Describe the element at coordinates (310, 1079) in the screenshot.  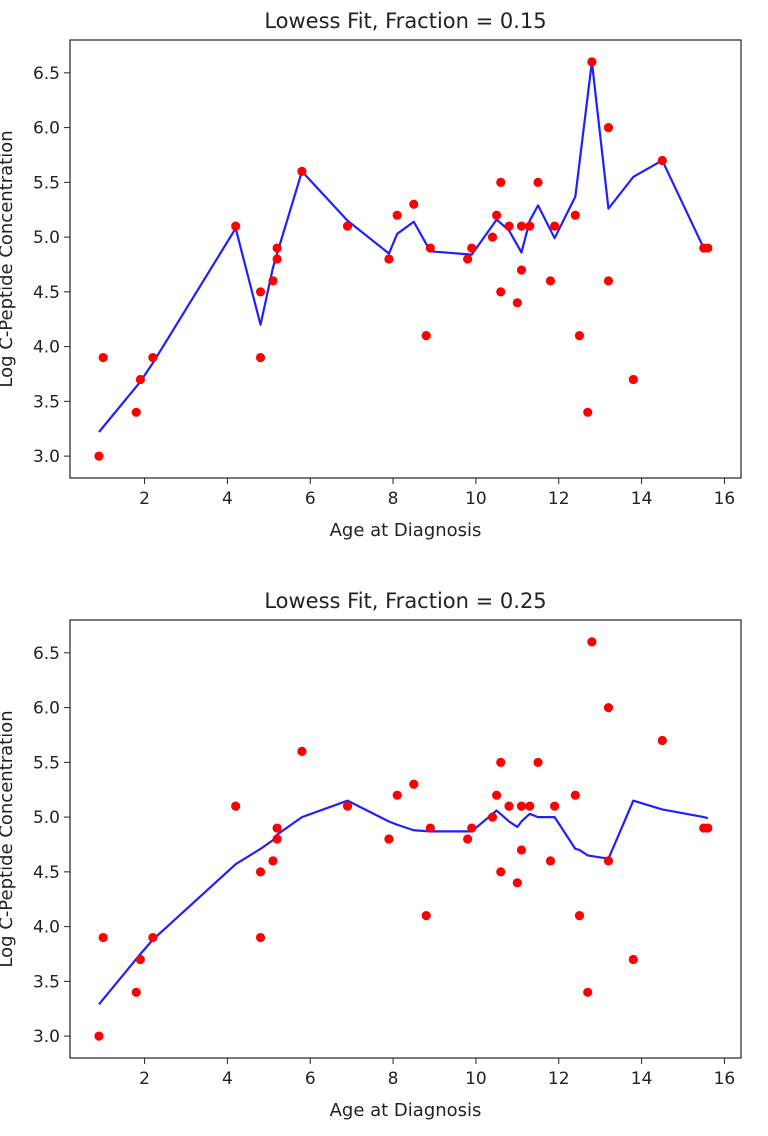
I see `x-tick-label: 6` at that location.